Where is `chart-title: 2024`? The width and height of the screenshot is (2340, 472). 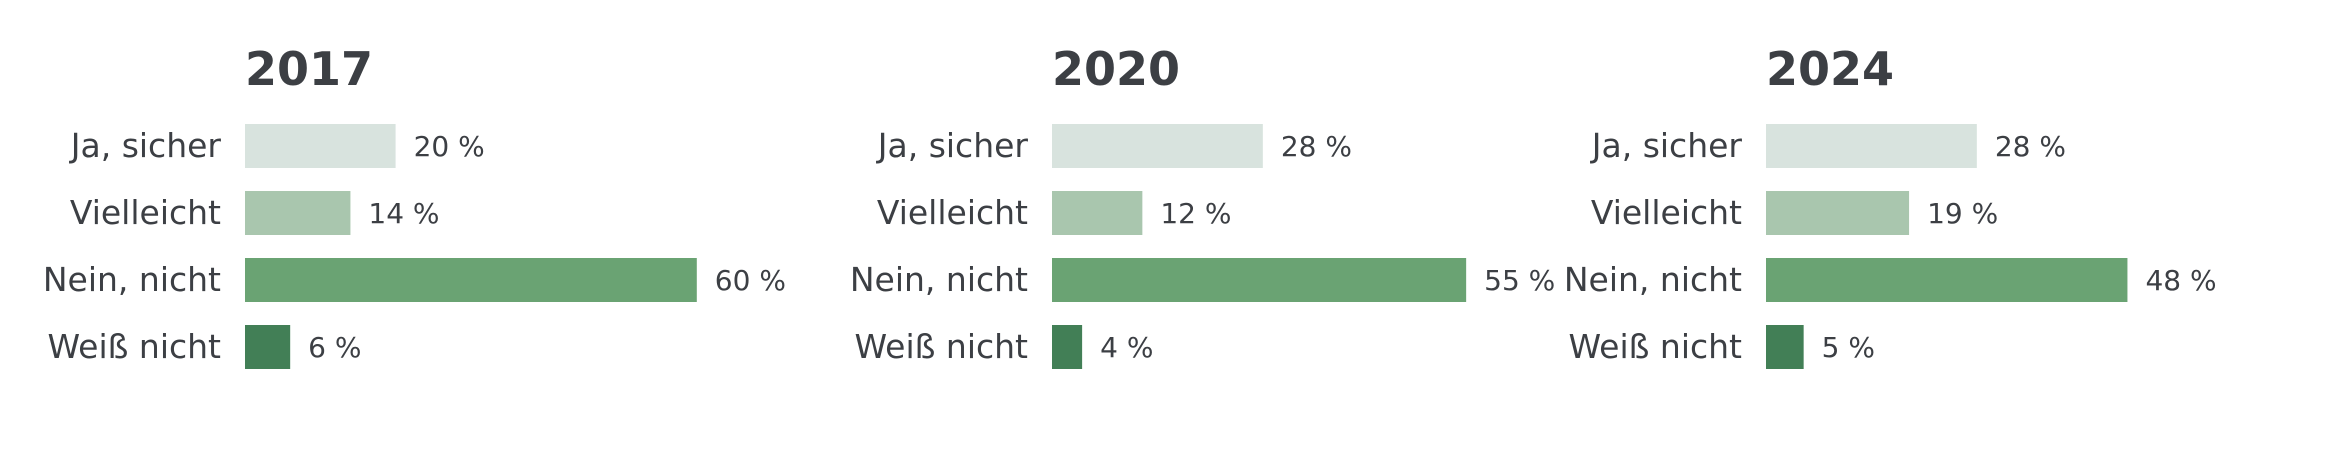 chart-title: 2024 is located at coordinates (1830, 69).